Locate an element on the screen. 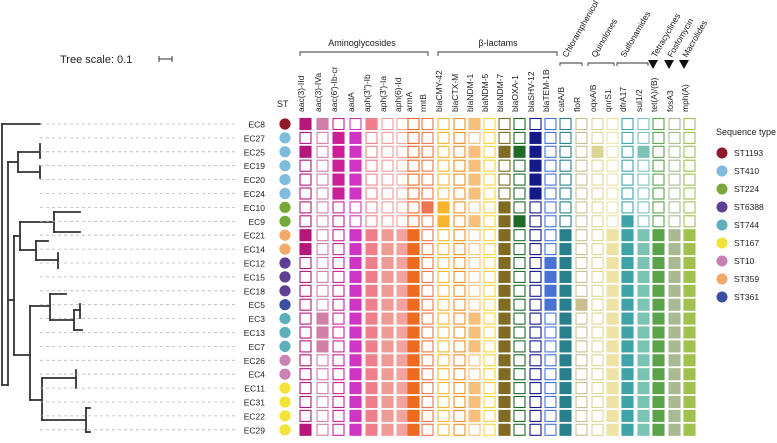  phylogenetic-tree is located at coordinates (46, 278).